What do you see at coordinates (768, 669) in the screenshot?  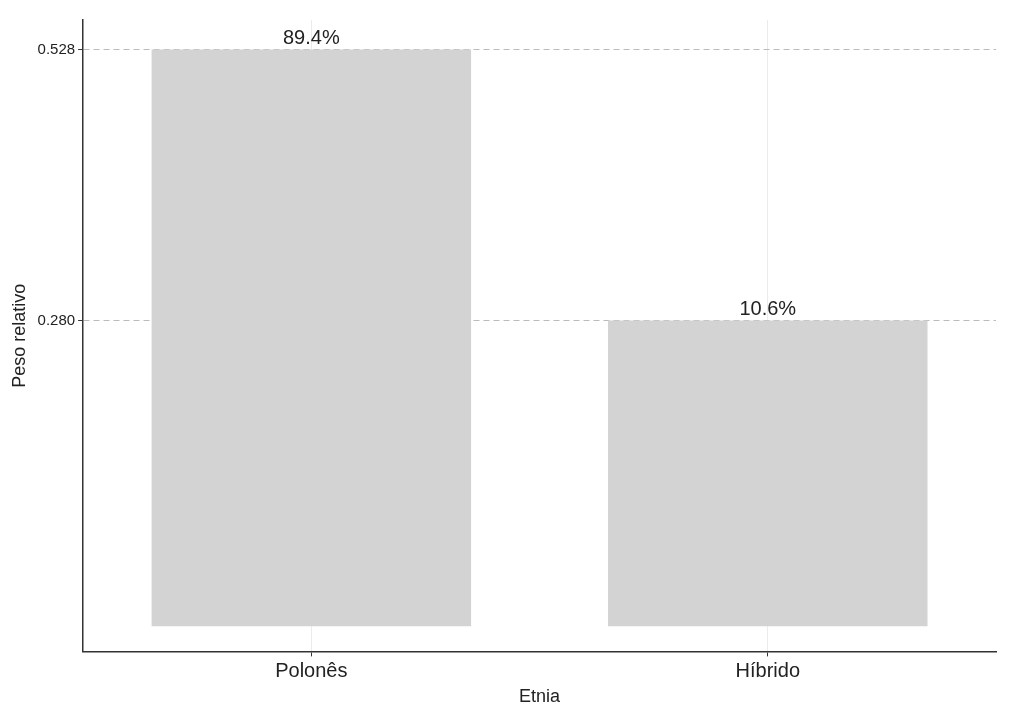 I see `x-tick-label: Híbrido` at bounding box center [768, 669].